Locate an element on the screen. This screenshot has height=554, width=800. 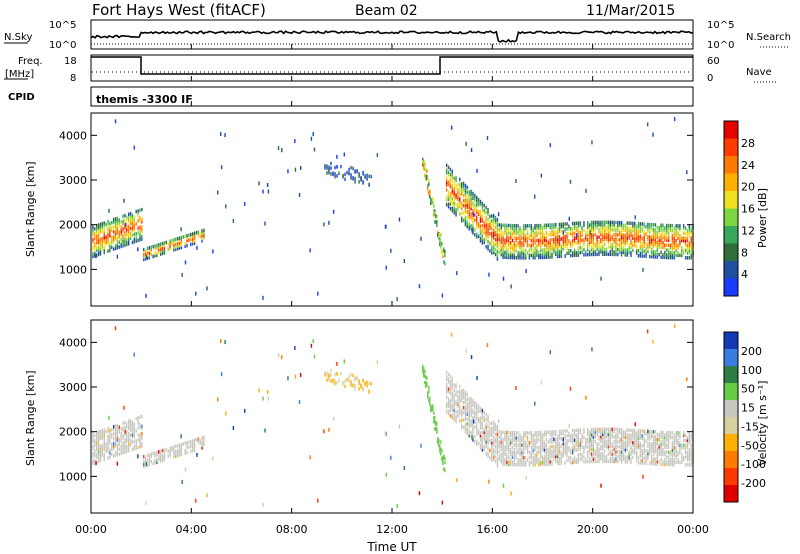
colorbar-tick-label: 20 is located at coordinates (748, 187).